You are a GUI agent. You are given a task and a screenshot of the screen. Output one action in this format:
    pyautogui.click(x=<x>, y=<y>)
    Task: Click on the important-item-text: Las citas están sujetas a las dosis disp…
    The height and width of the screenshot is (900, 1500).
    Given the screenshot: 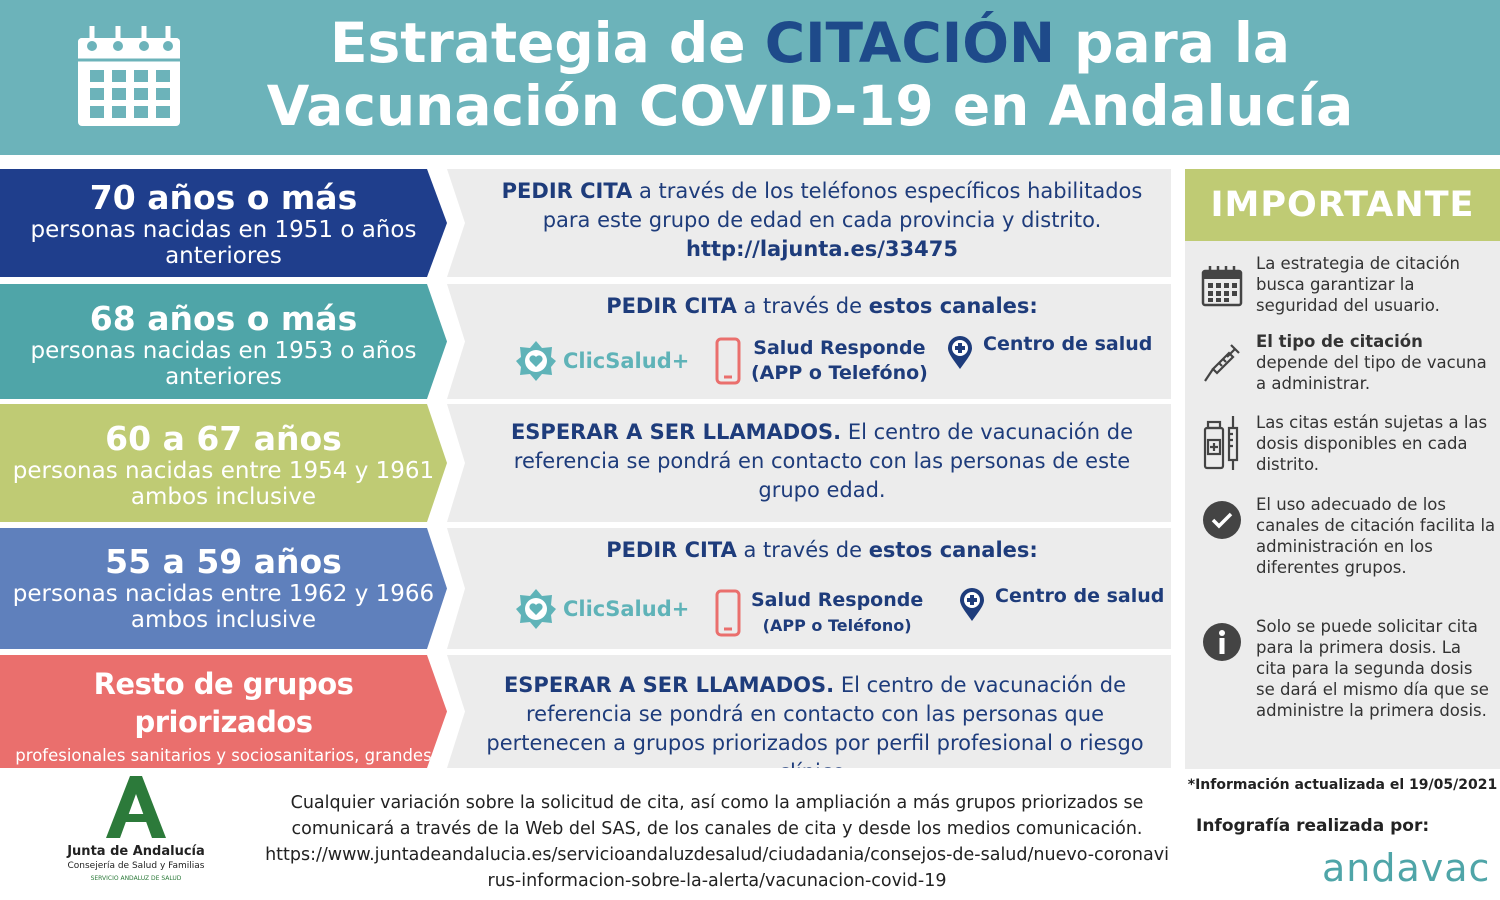 What is the action you would take?
    pyautogui.click(x=1372, y=443)
    